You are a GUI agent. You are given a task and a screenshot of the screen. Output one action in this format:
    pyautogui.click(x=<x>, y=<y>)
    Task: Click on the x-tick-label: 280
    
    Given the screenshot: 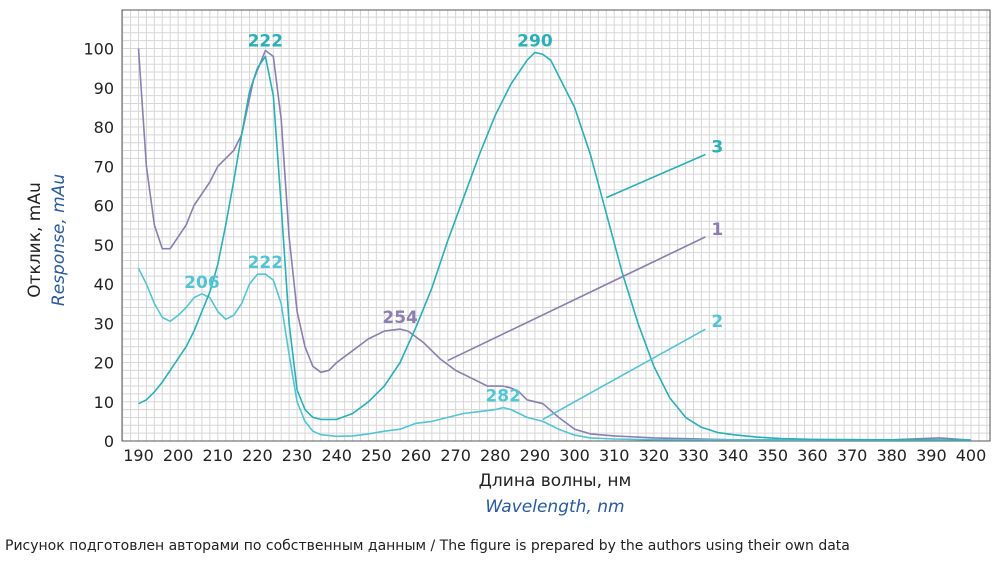 What is the action you would take?
    pyautogui.click(x=495, y=455)
    